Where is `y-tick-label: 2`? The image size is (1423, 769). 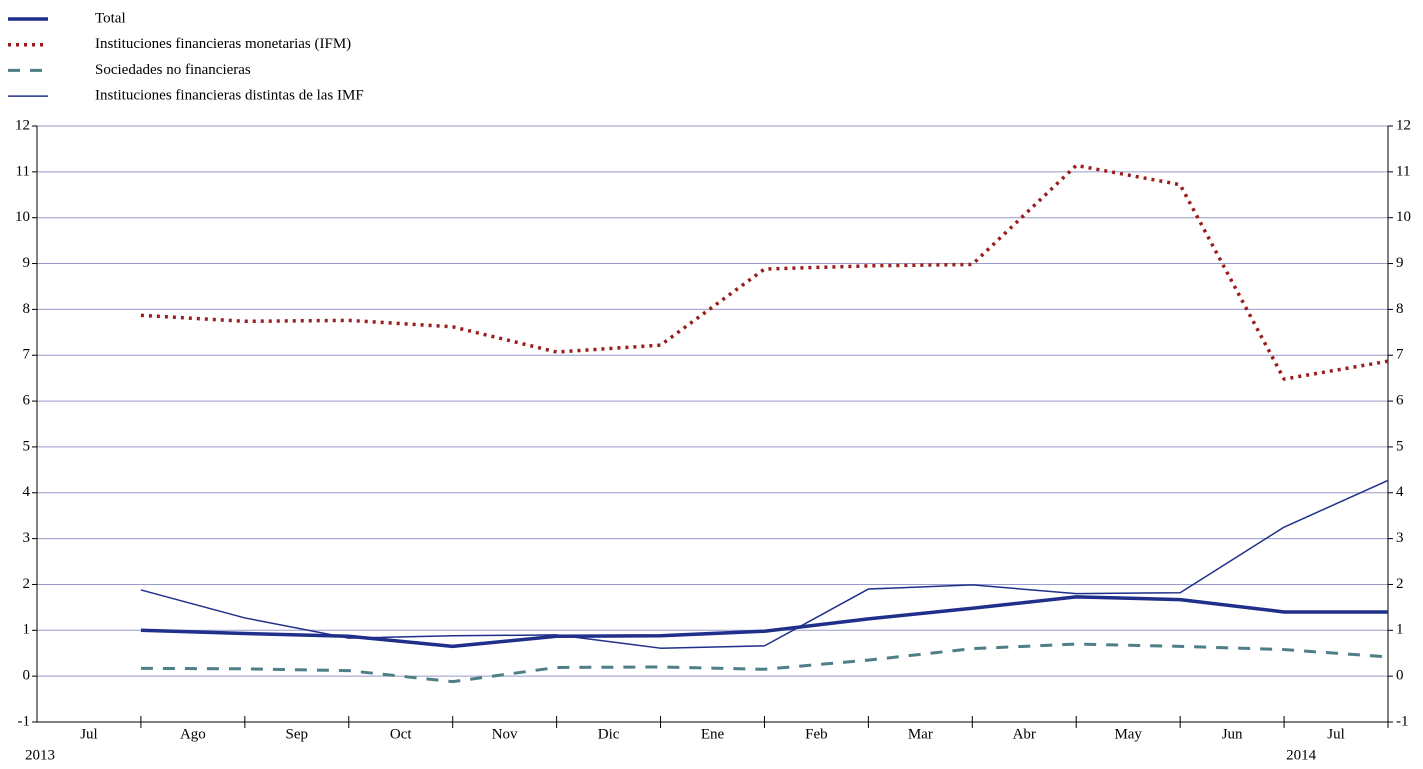
y-tick-label: 2 is located at coordinates (27, 584).